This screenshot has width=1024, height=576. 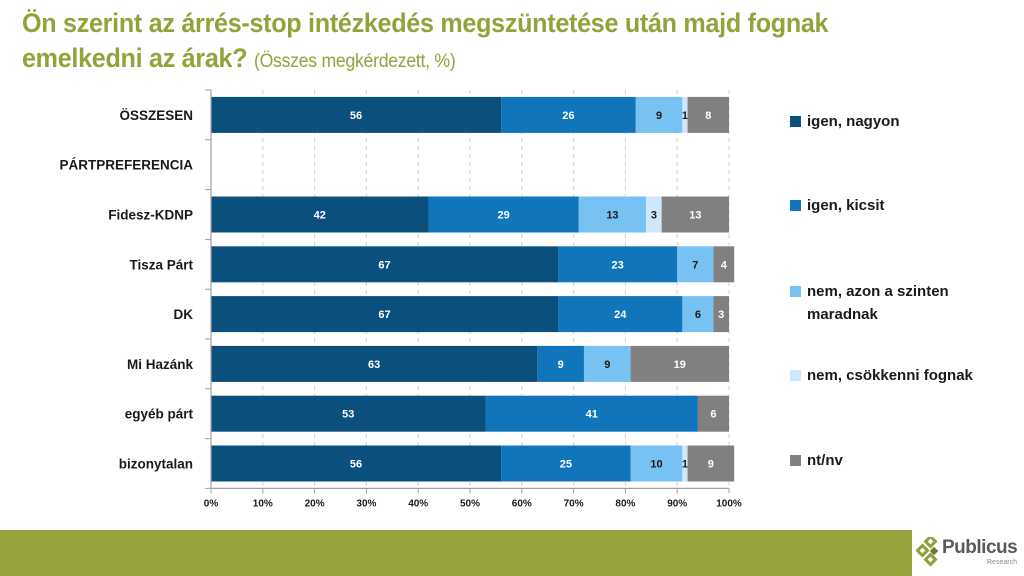 I want to click on data-label: 10, so click(x=656, y=465).